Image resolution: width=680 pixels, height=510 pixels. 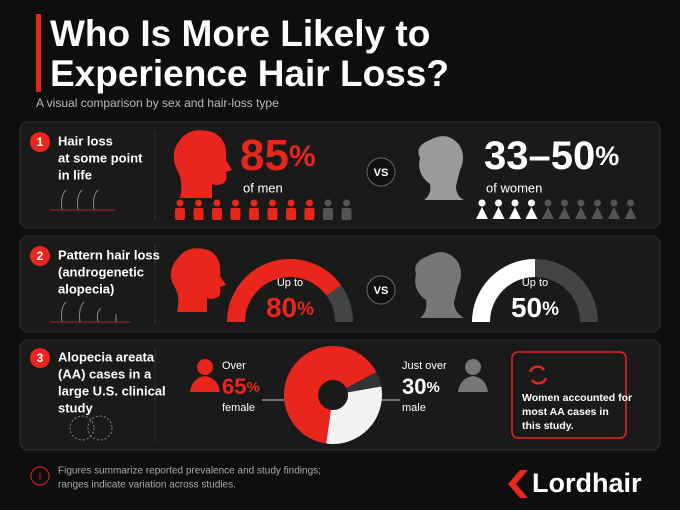 What do you see at coordinates (85, 140) in the screenshot?
I see `section-label: Hair loss` at bounding box center [85, 140].